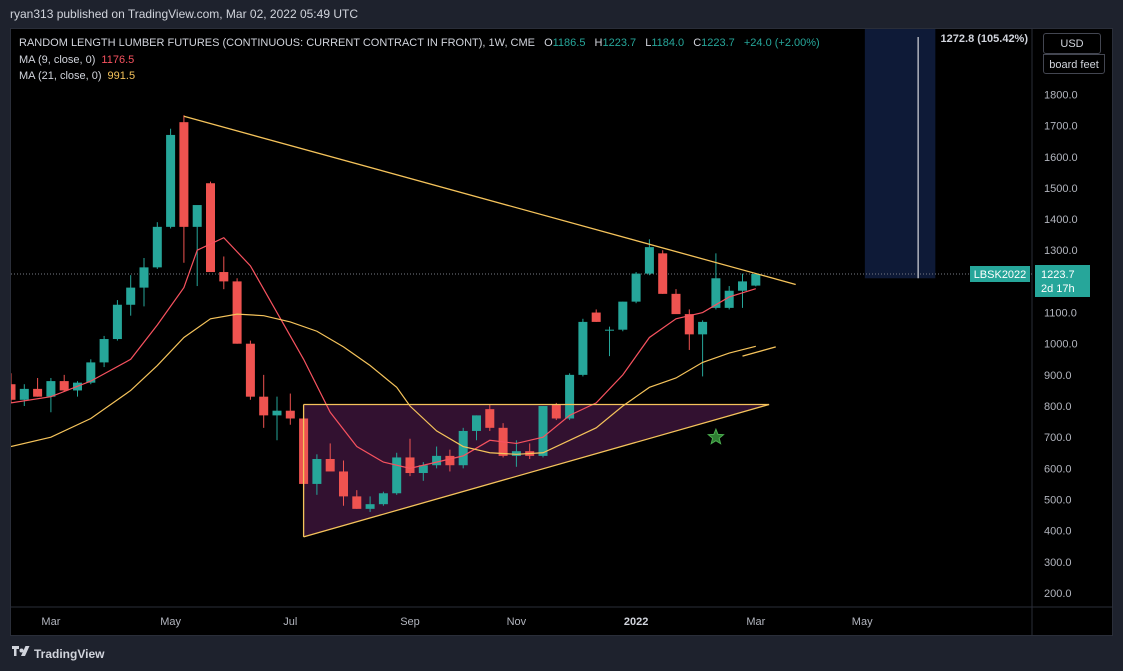 The height and width of the screenshot is (671, 1123). What do you see at coordinates (636, 622) in the screenshot?
I see `x-tick-label: 2022` at bounding box center [636, 622].